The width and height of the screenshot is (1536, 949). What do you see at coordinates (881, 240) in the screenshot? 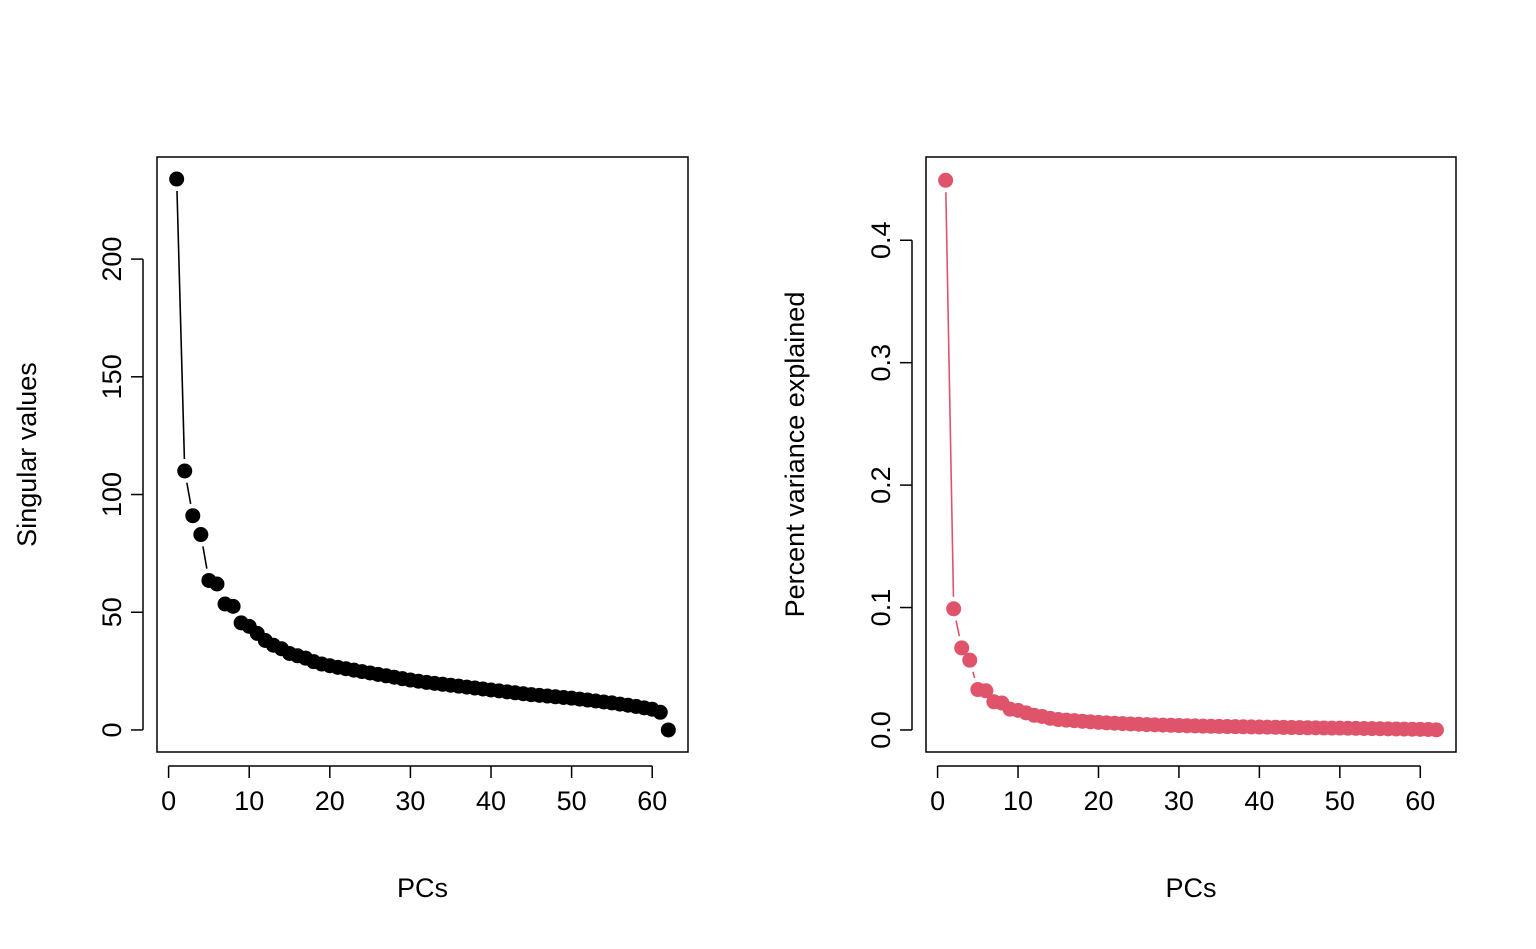
I see `y-tick-label: 0.4` at bounding box center [881, 240].